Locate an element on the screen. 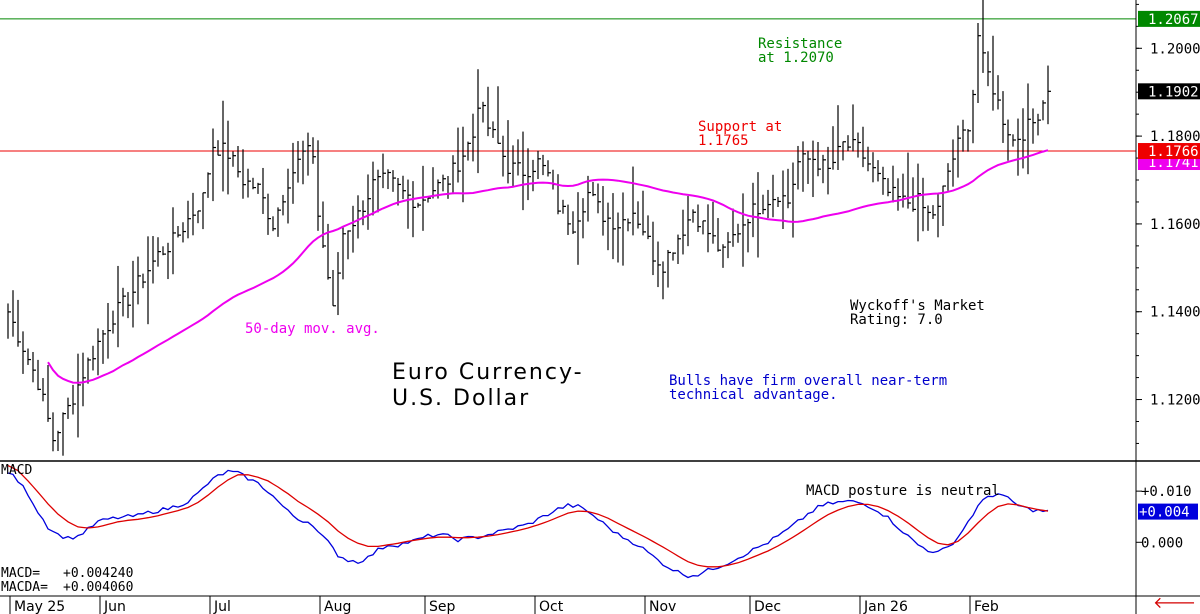  macd-tick-label: 0.000 is located at coordinates (1162, 543).